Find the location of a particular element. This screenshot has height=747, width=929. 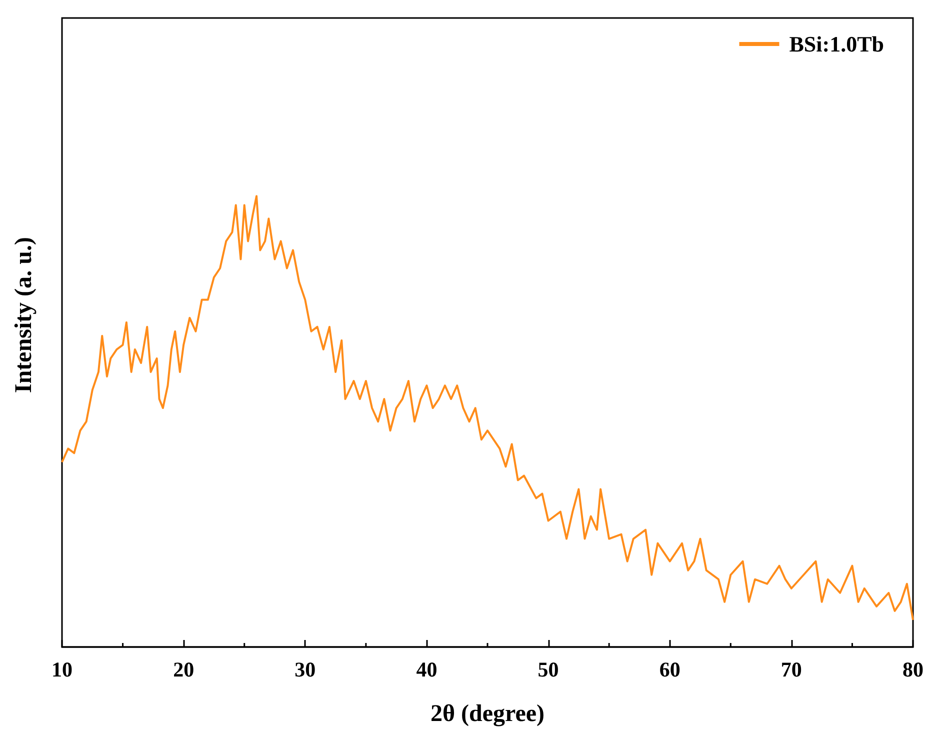

x-tick-label: 70 is located at coordinates (791, 670).